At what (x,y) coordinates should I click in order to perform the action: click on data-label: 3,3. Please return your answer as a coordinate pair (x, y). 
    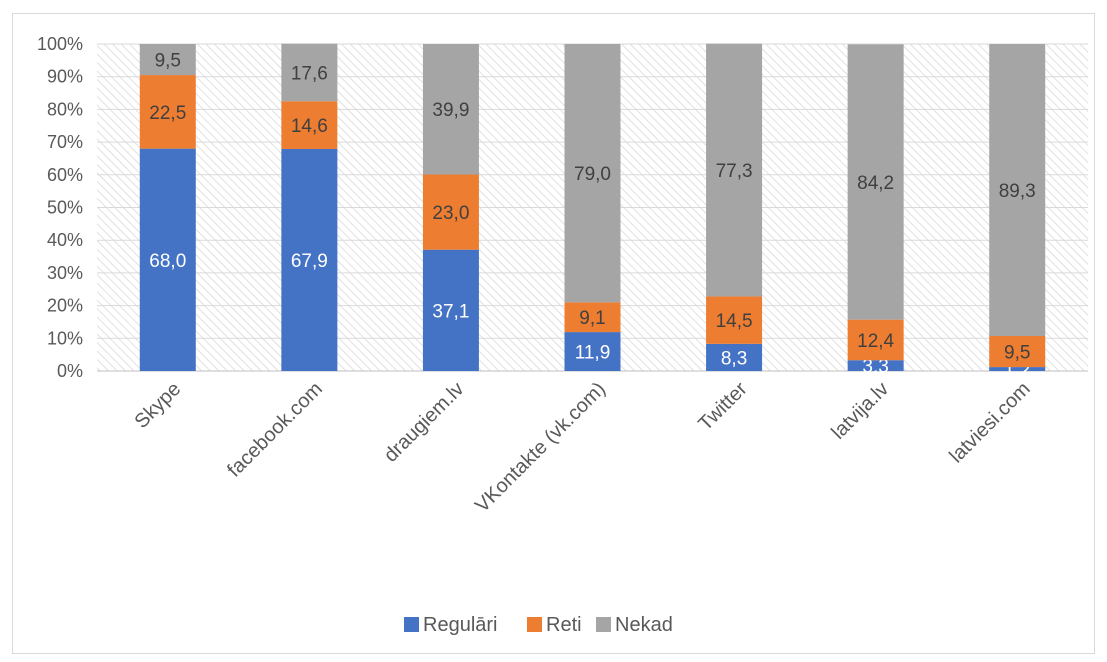
    Looking at the image, I should click on (875, 367).